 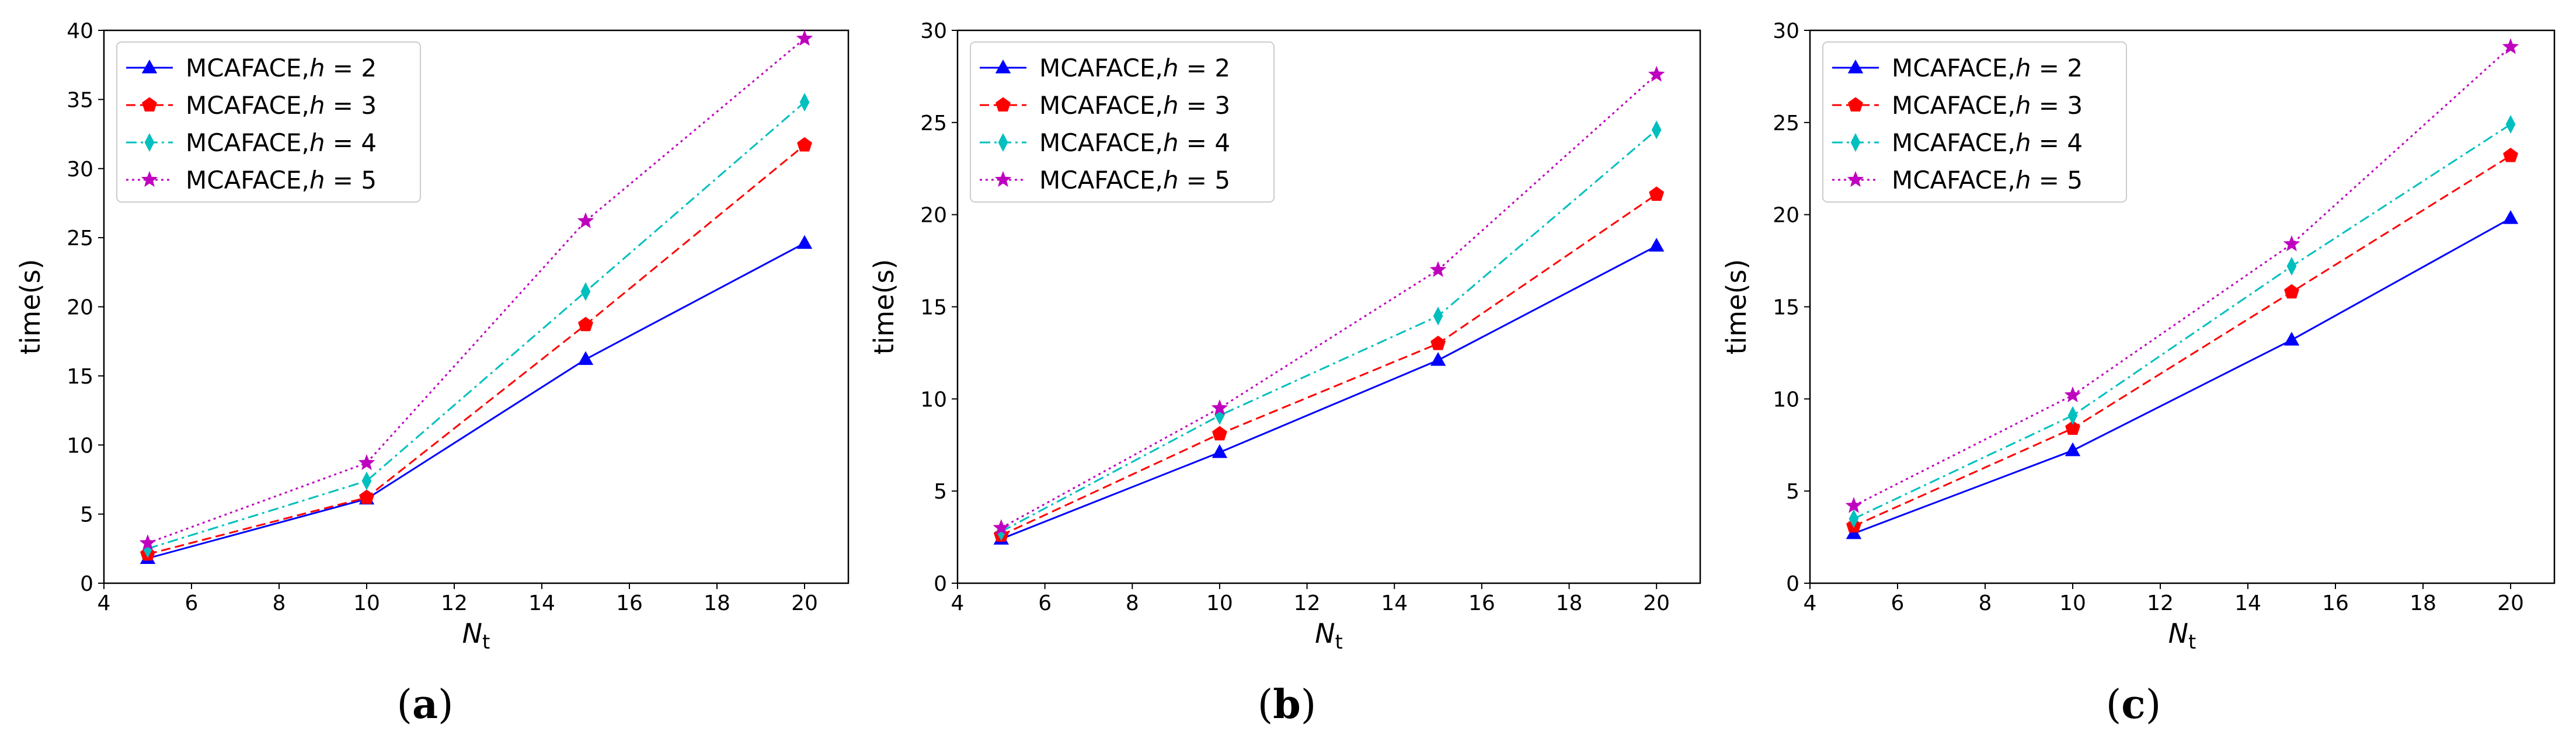 What do you see at coordinates (80, 31) in the screenshot?
I see `y-tick-label: 40` at bounding box center [80, 31].